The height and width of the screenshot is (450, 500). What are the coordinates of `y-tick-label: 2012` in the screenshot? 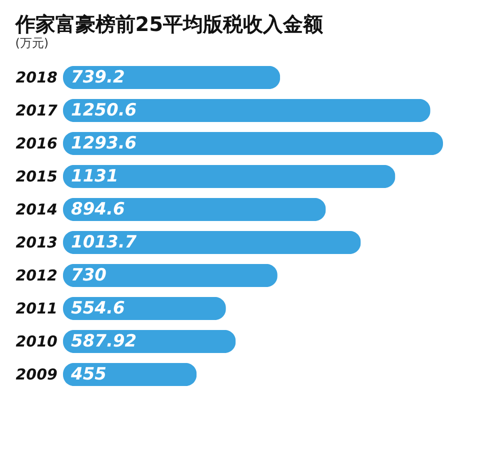 It's located at (37, 275).